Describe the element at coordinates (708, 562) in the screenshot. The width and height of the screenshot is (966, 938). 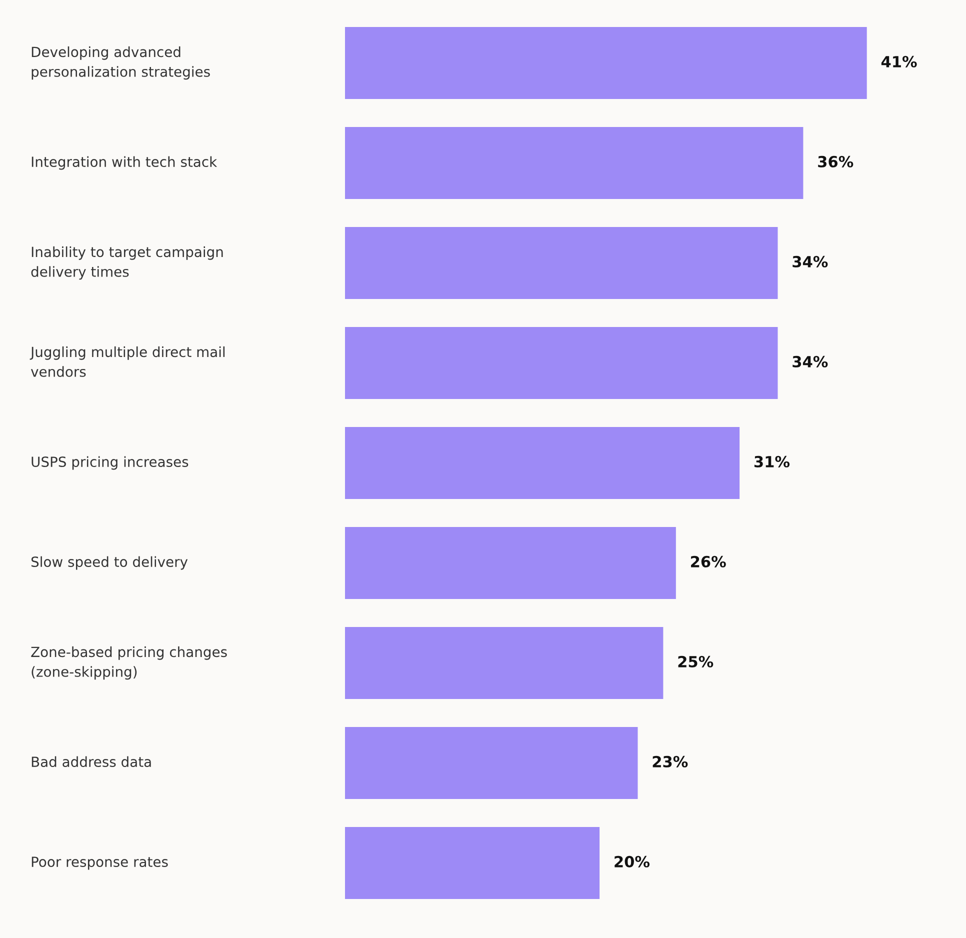
I see `data-label: 26%` at that location.